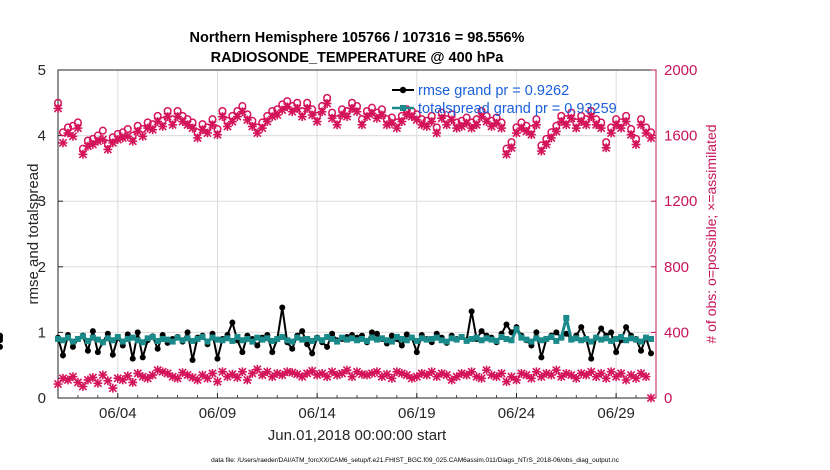 The width and height of the screenshot is (830, 470). I want to click on obs-possible-point, so click(102, 130).